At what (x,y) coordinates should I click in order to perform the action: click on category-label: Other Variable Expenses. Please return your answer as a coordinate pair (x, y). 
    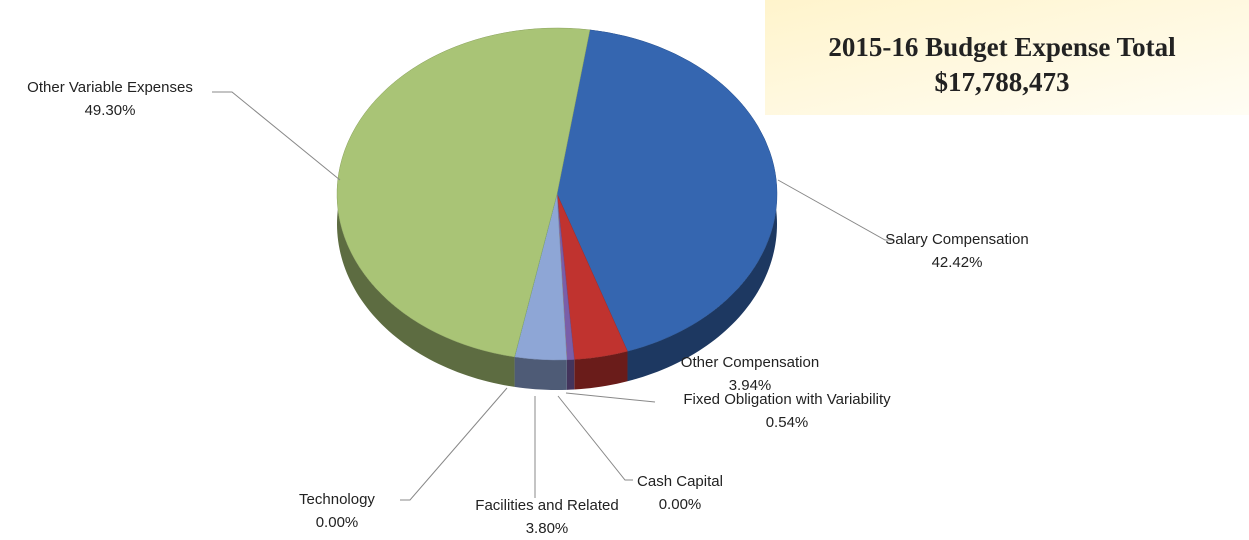
    Looking at the image, I should click on (110, 87).